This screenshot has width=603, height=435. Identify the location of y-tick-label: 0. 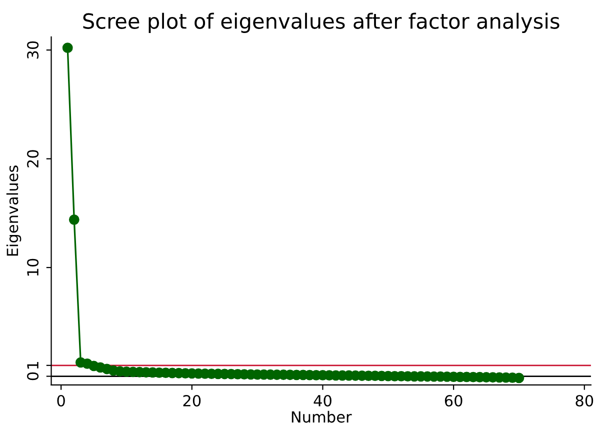
(33, 376).